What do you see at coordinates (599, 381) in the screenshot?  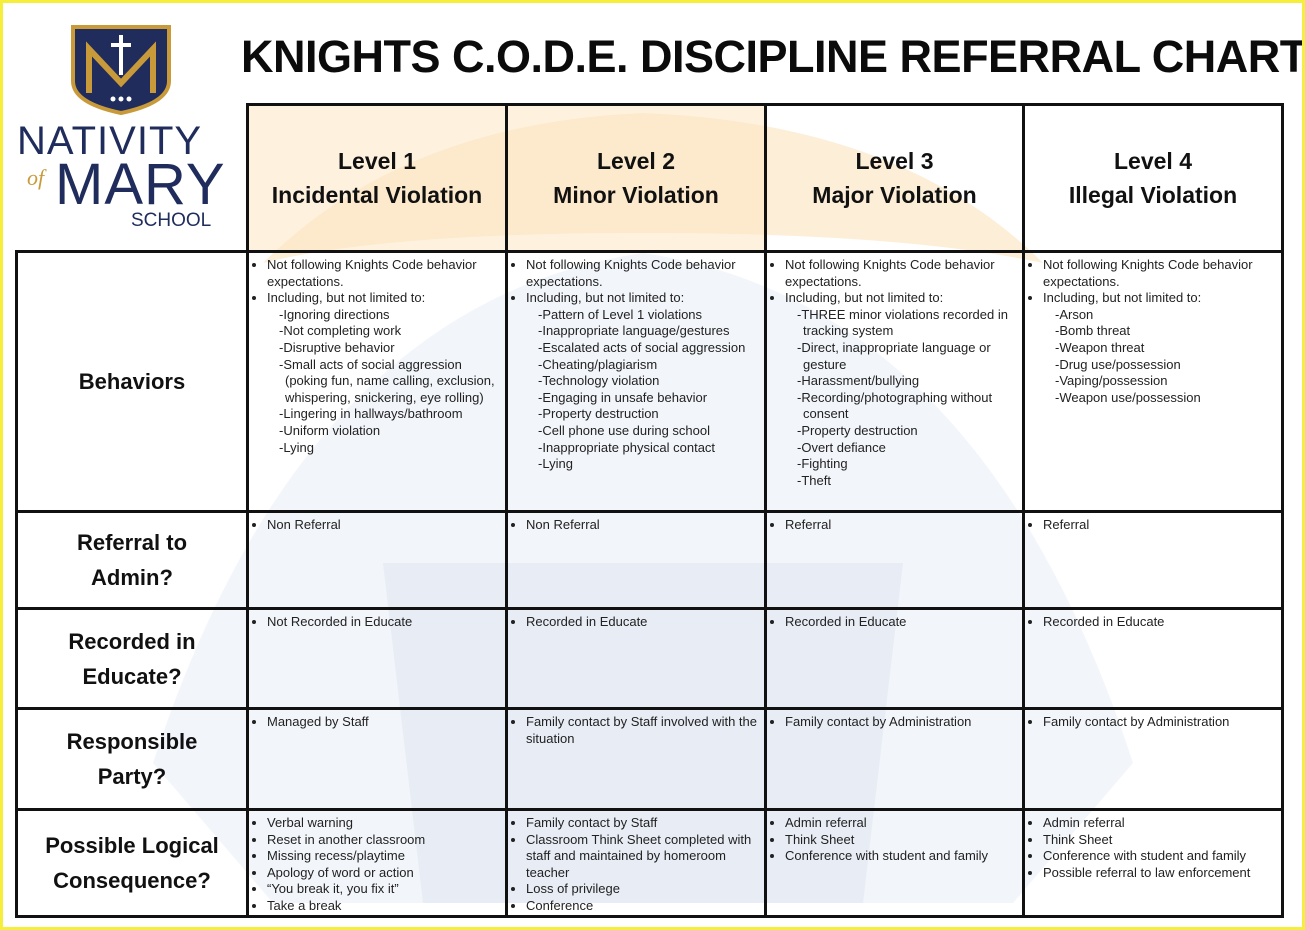 I see `sub-item: -Technology violation` at bounding box center [599, 381].